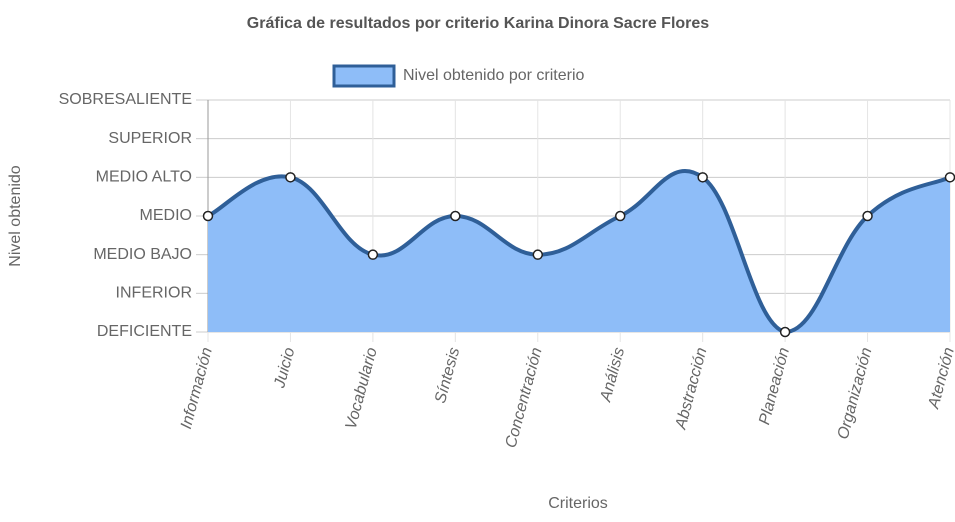  I want to click on legend-swatch, so click(364, 76).